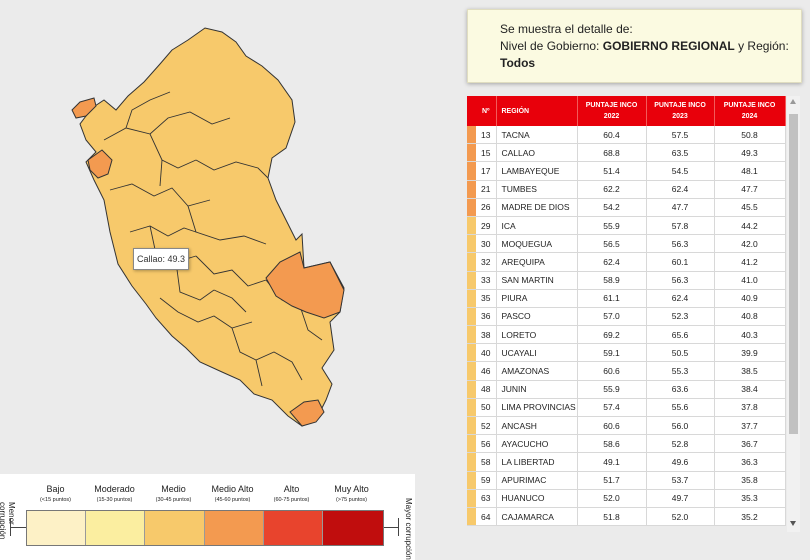 Image resolution: width=810 pixels, height=560 pixels. Describe the element at coordinates (537, 317) in the screenshot. I see `row-region: PASCO` at that location.